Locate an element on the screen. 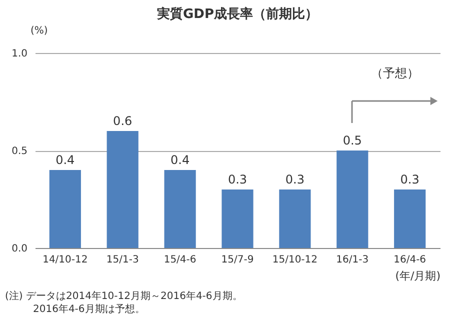 The image size is (464, 336). x-tick-label: 15/10-12 is located at coordinates (295, 260).